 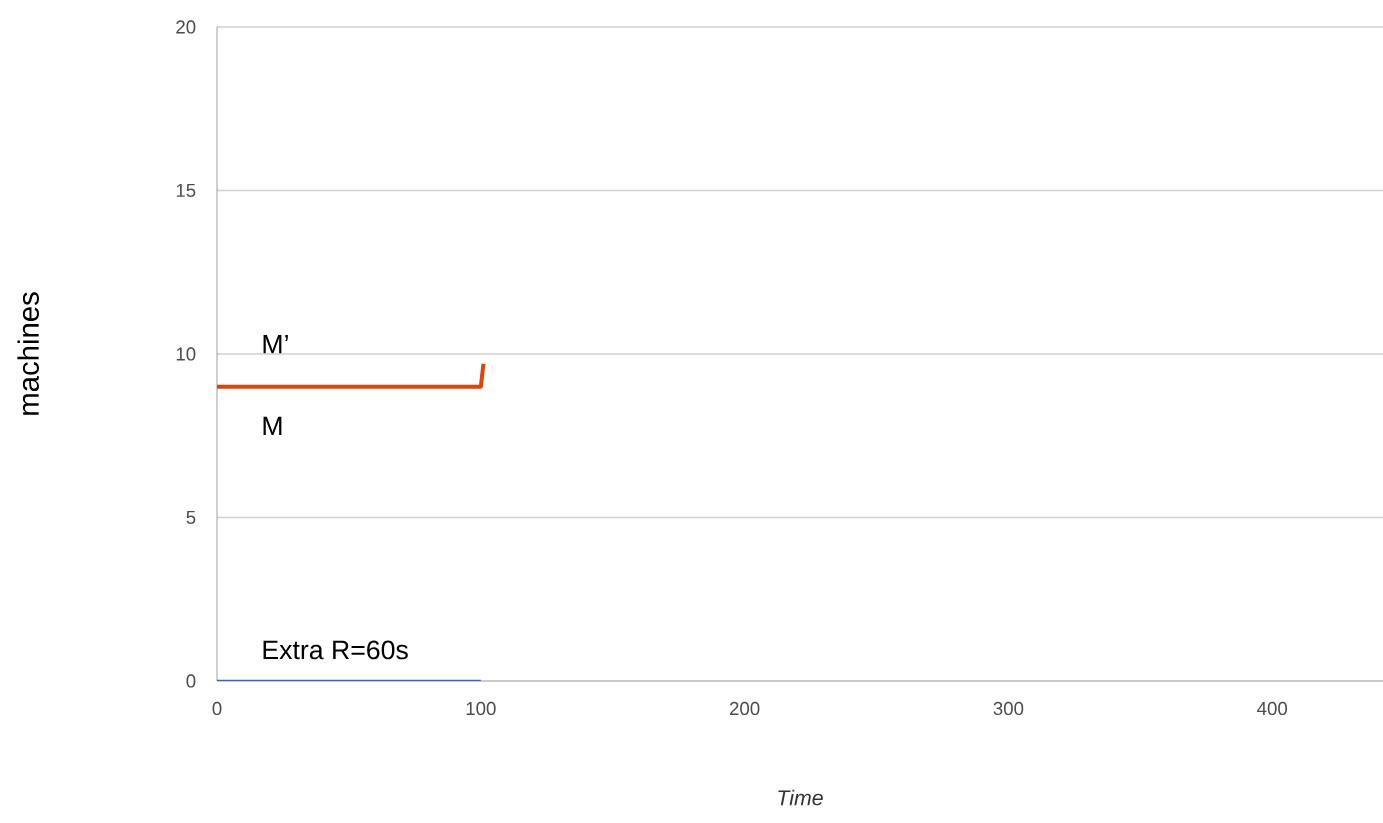 I want to click on x-tick-label: 100, so click(x=481, y=708).